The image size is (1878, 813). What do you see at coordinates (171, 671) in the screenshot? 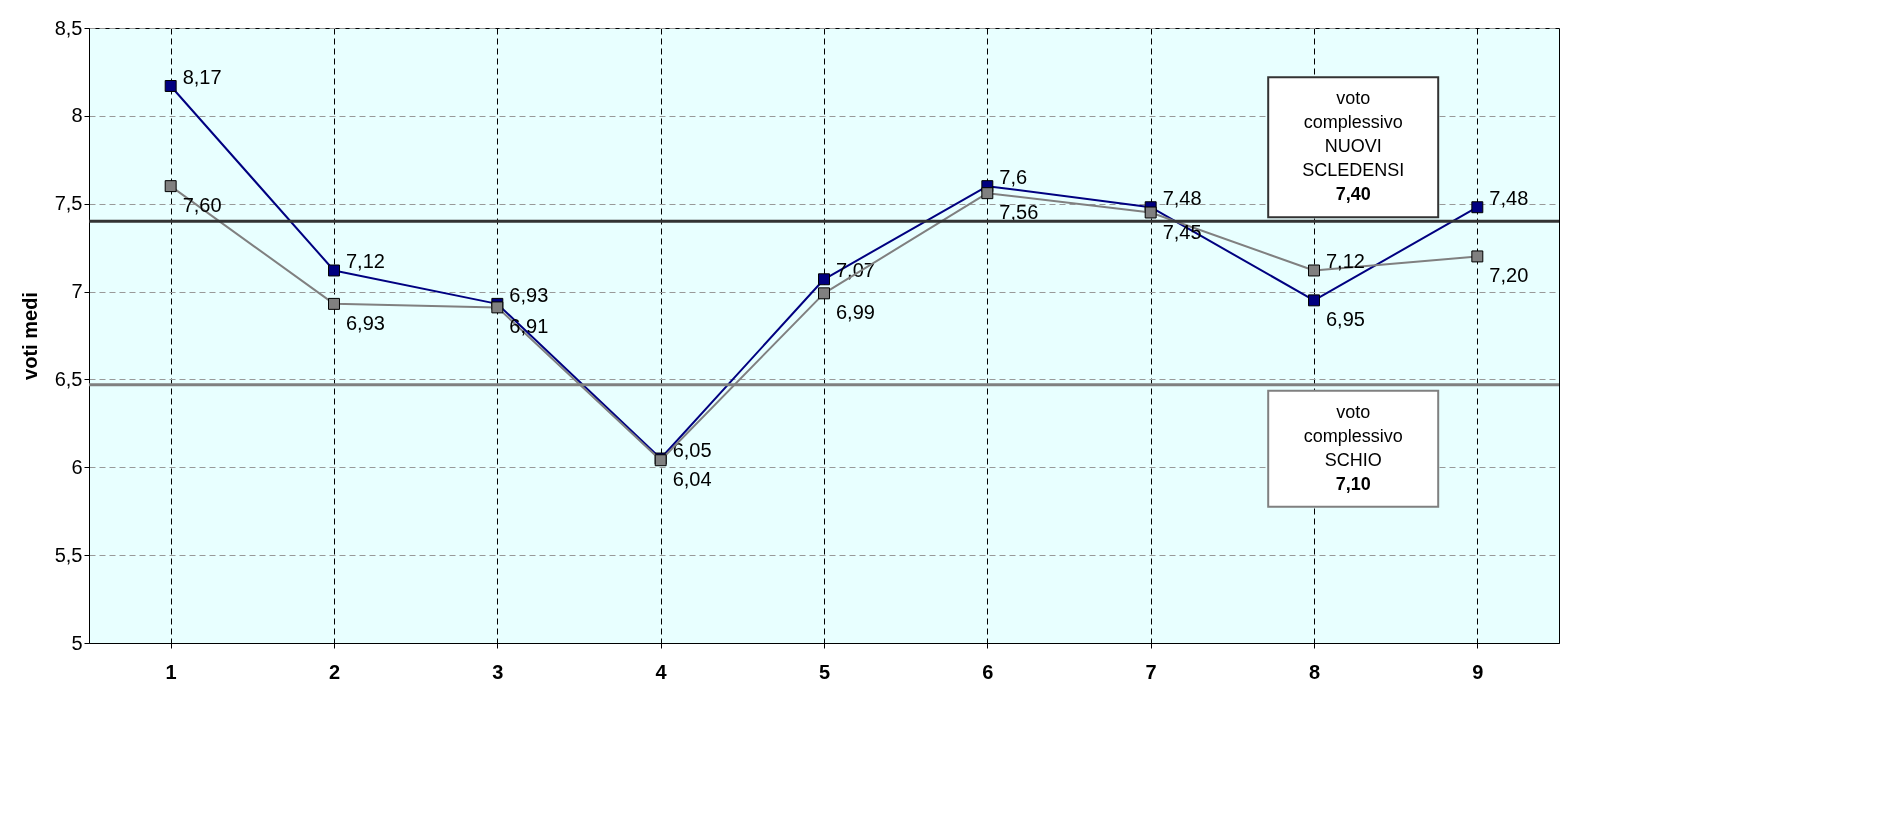
I see `x-tick-label: 1` at bounding box center [171, 671].